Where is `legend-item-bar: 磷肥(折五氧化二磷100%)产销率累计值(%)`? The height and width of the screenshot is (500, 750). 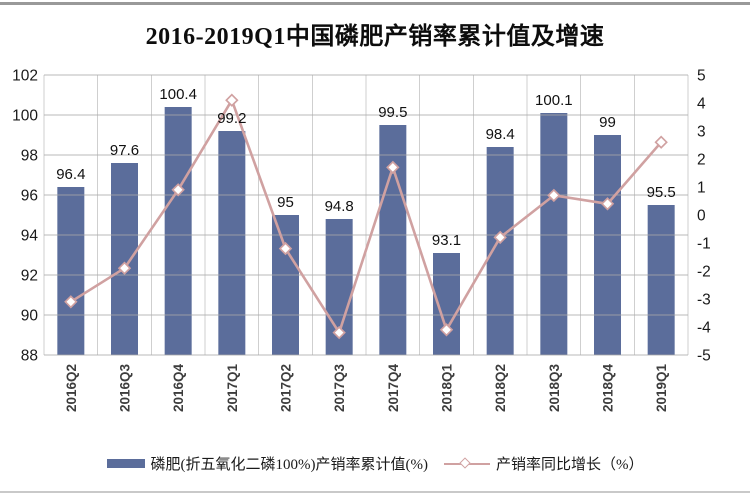 legend-item-bar: 磷肥(折五氧化二磷100%)产销率累计值(%) is located at coordinates (267, 463).